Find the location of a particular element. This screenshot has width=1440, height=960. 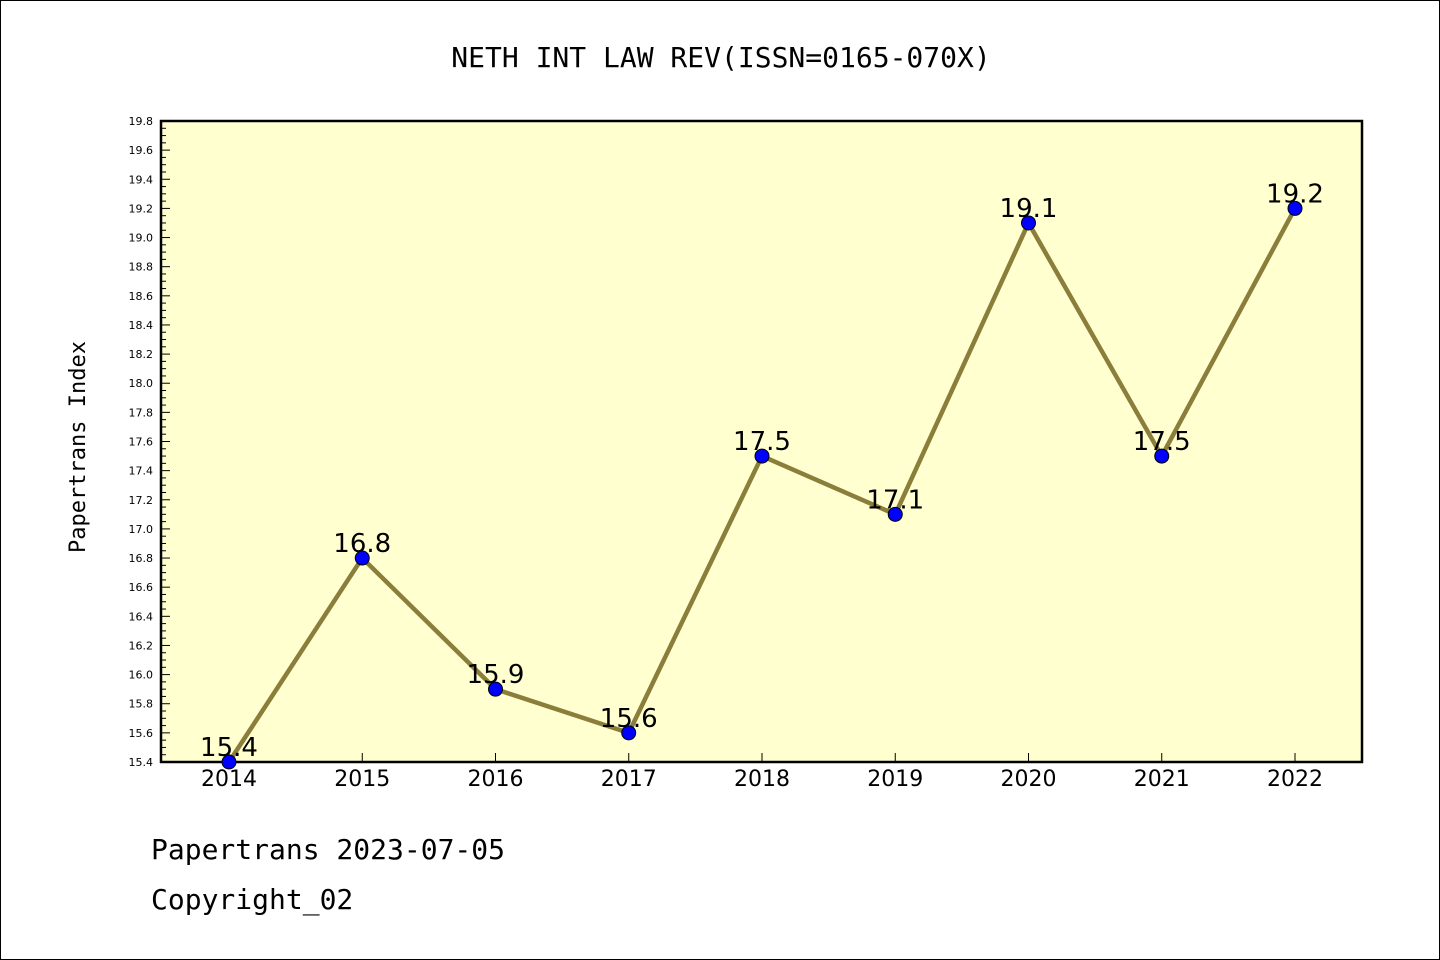

y-tick-label: 17.4 is located at coordinates (141, 471).